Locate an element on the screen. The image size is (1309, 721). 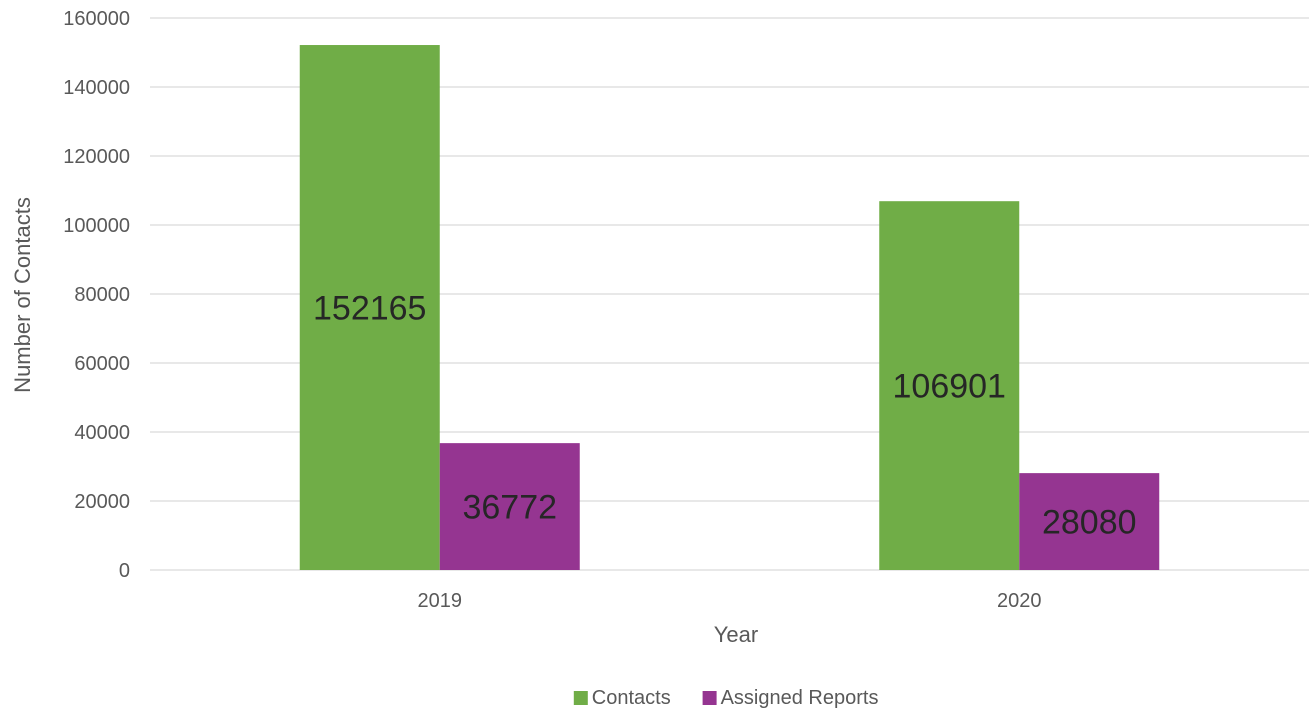
data-label: 152165 is located at coordinates (369, 309).